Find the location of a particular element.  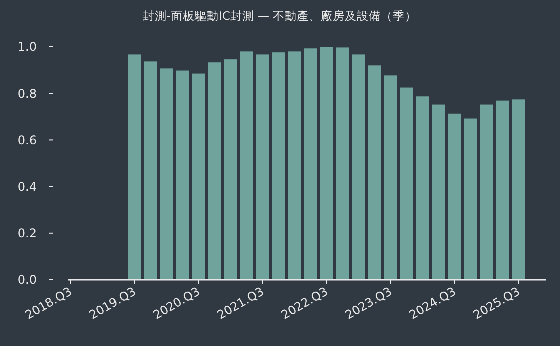

y-tick-label: 0.2 is located at coordinates (27, 233).